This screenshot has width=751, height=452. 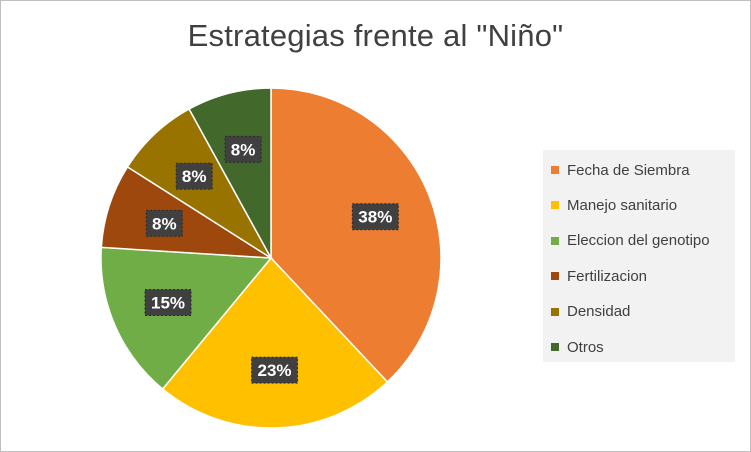 I want to click on pie-slice-otros, so click(x=230, y=173).